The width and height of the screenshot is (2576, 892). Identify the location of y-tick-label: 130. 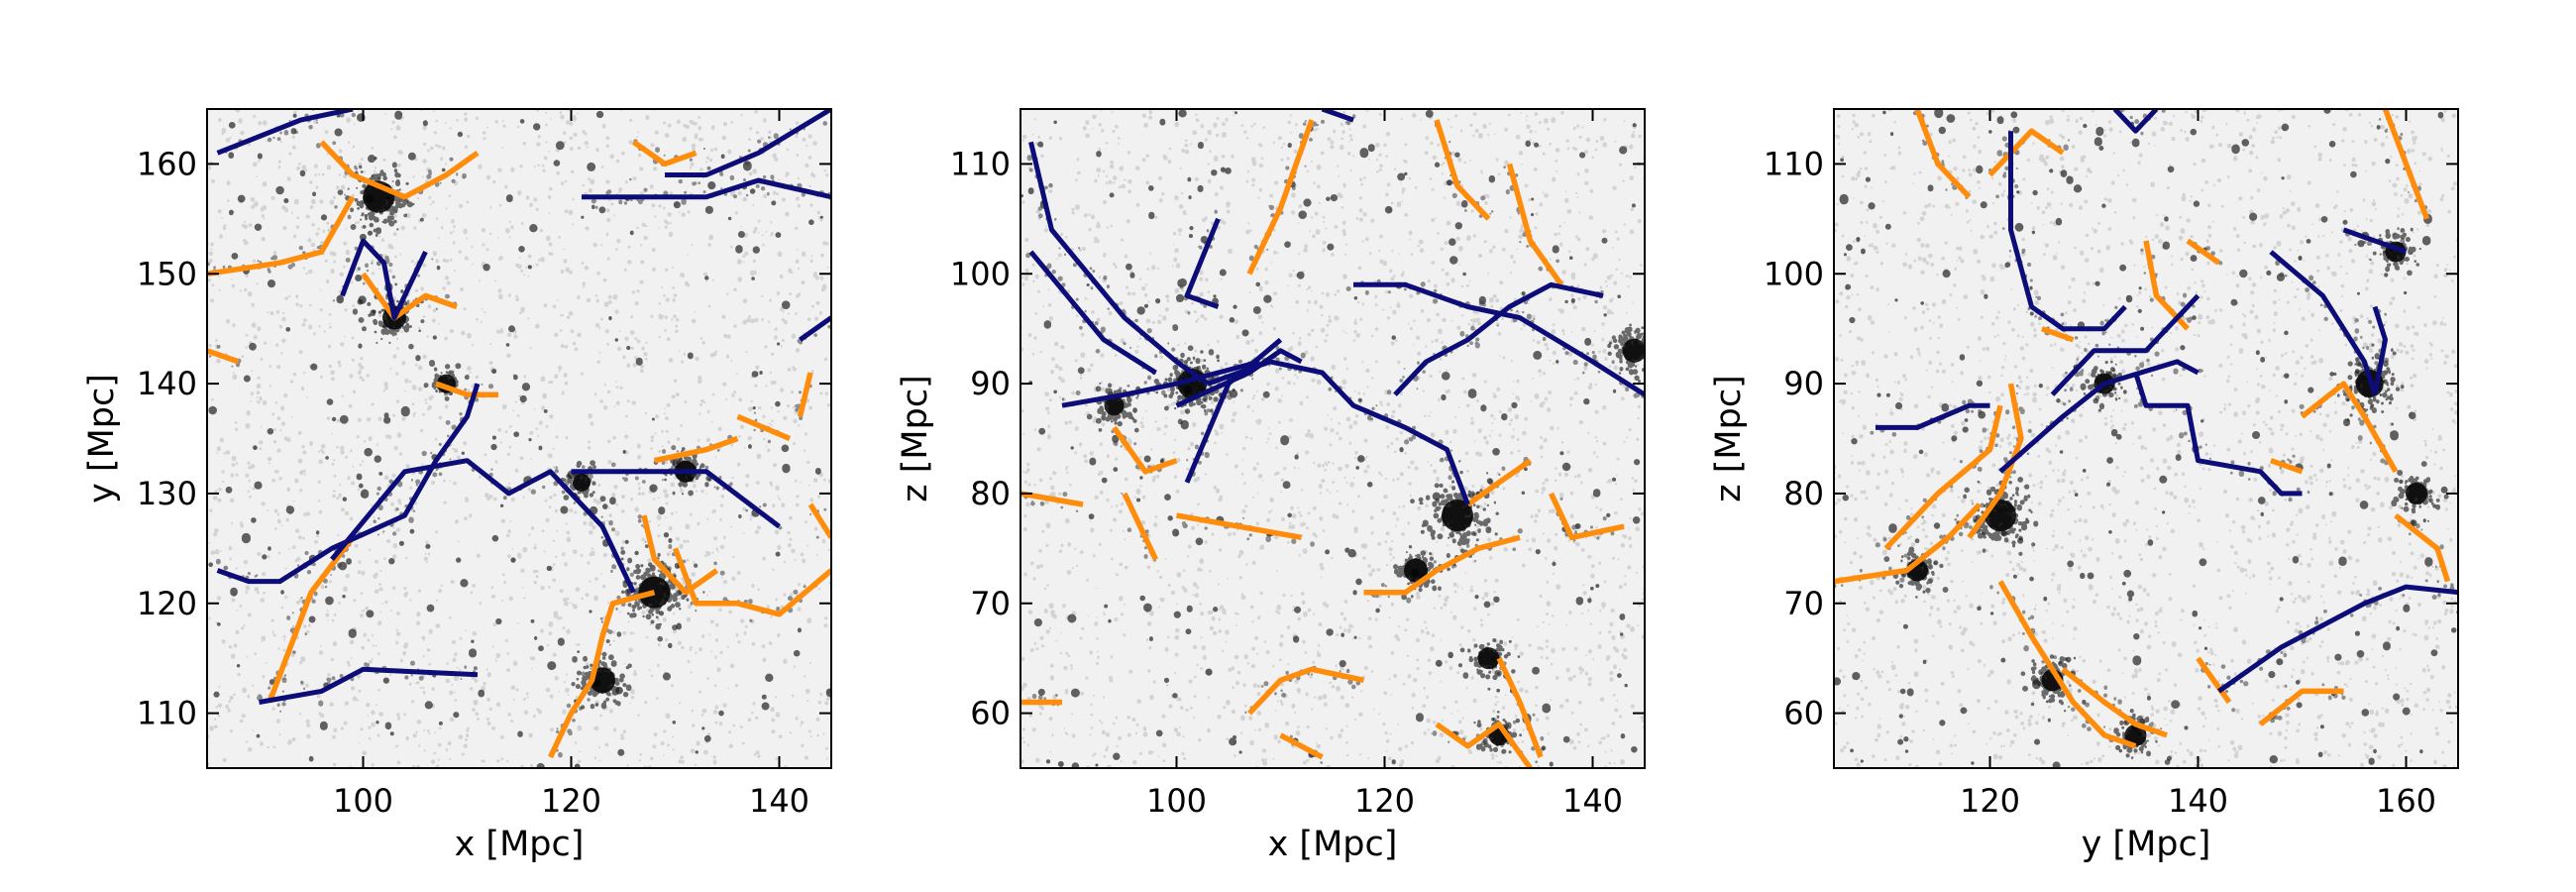
(167, 494).